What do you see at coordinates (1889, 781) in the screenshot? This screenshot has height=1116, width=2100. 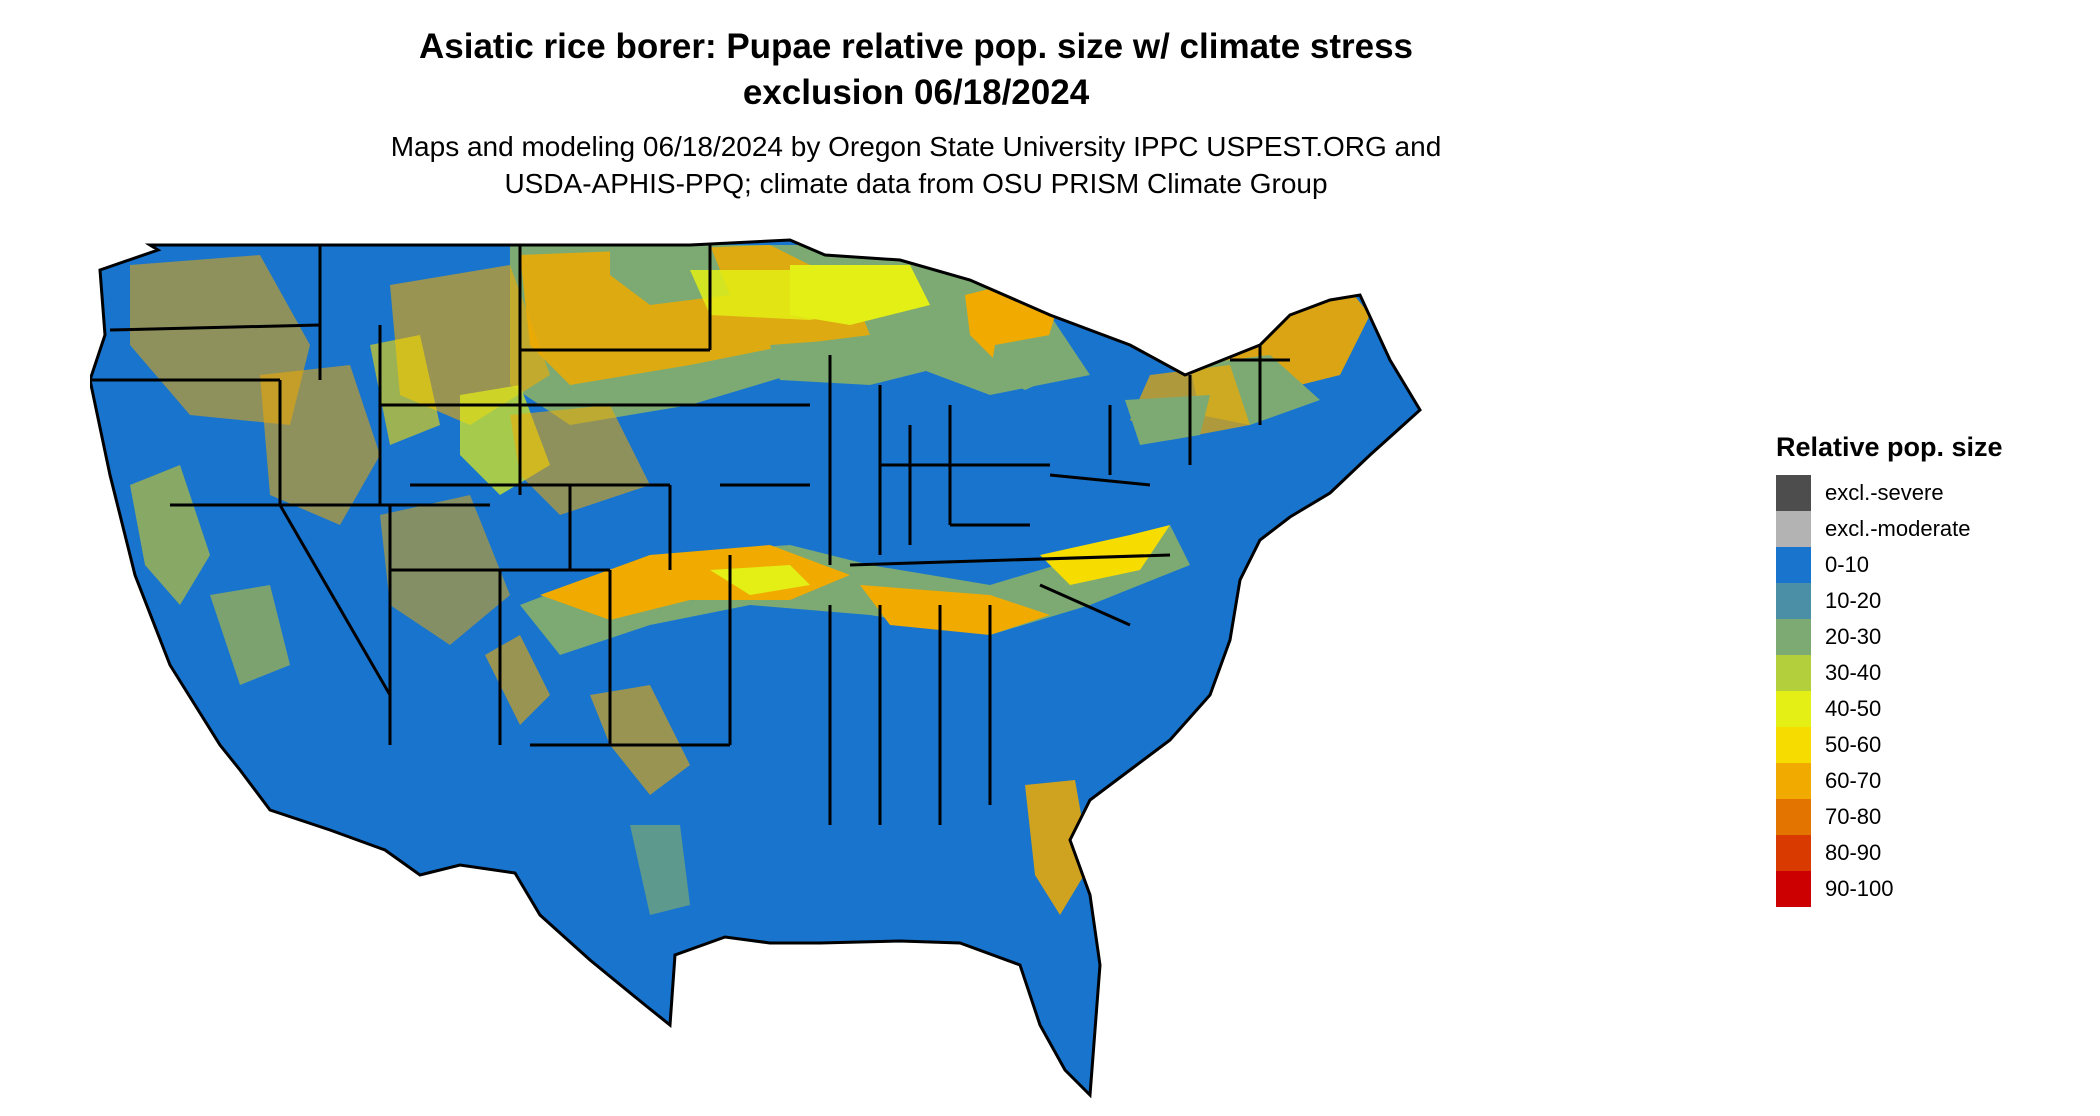 I see `legend-item: 60-70` at bounding box center [1889, 781].